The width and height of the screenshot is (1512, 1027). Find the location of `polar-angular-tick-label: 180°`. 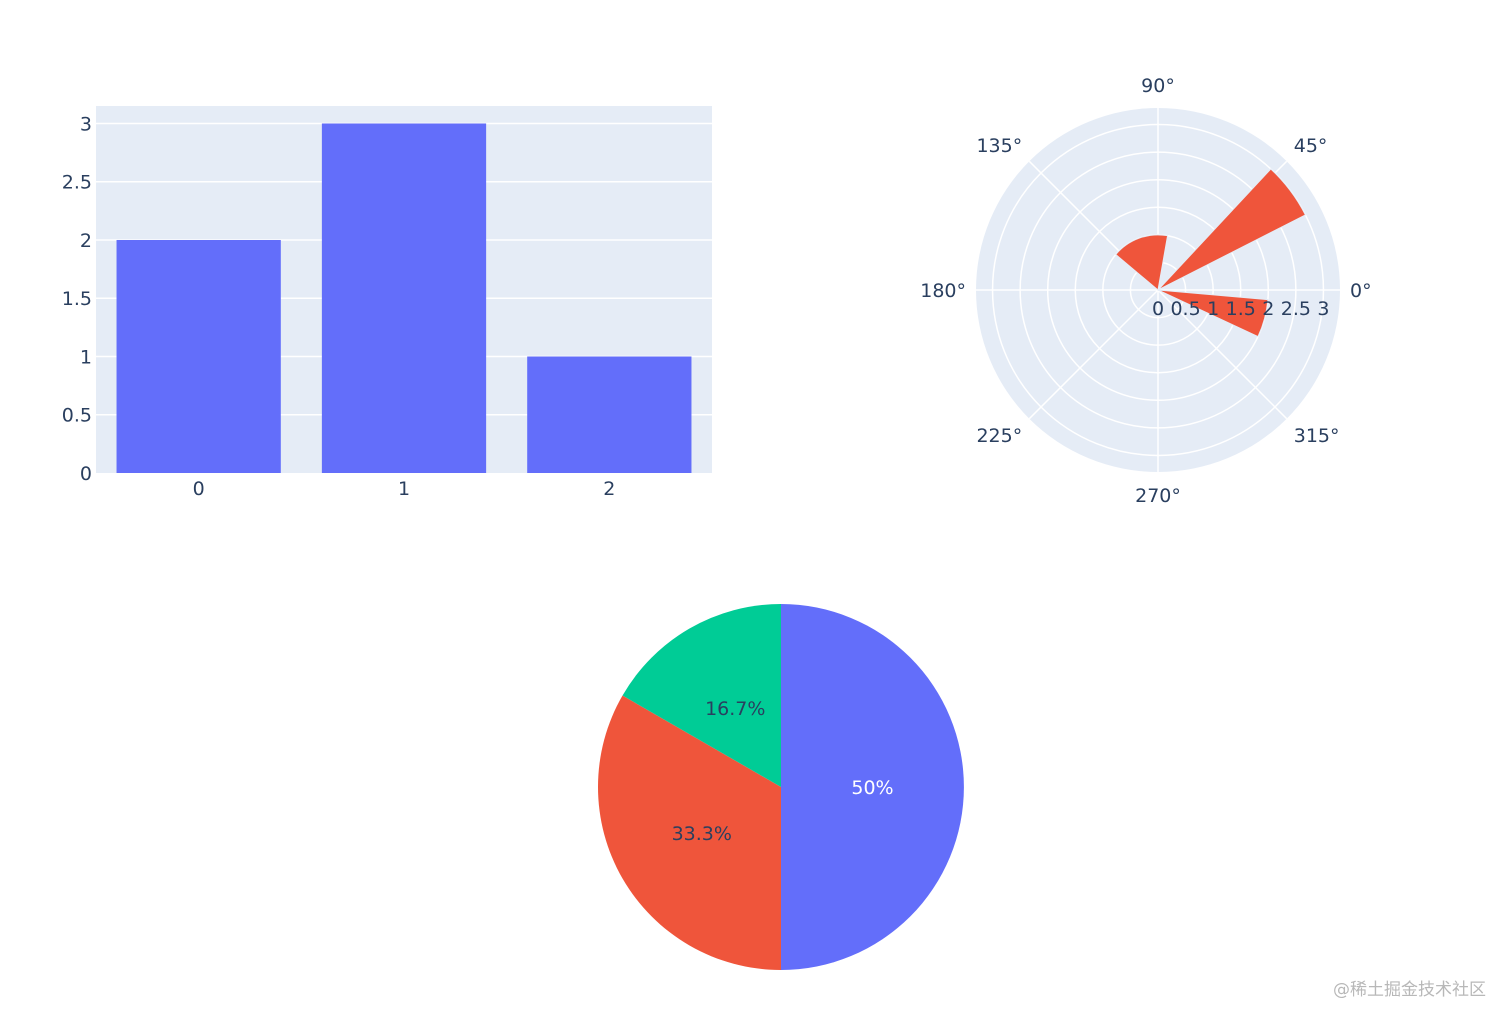

polar-angular-tick-label: 180° is located at coordinates (943, 291).